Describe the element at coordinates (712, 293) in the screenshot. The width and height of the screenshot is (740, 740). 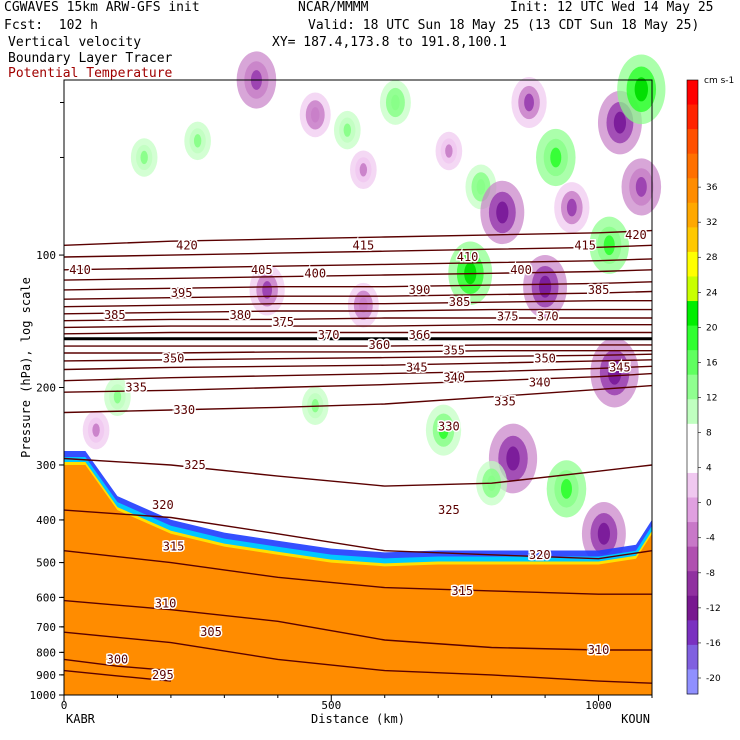
I see `colorbar-label: 24` at that location.